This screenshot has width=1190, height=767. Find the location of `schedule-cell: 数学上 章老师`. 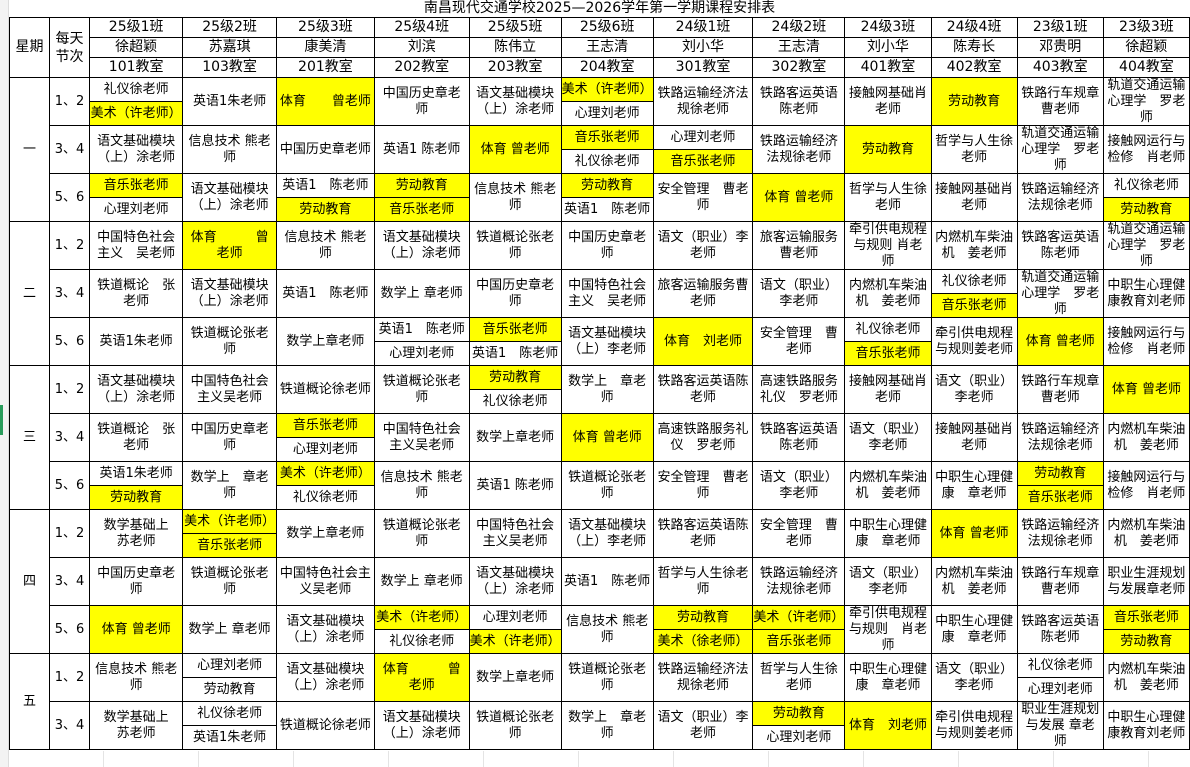

schedule-cell: 数学上 章老师 is located at coordinates (421, 293).